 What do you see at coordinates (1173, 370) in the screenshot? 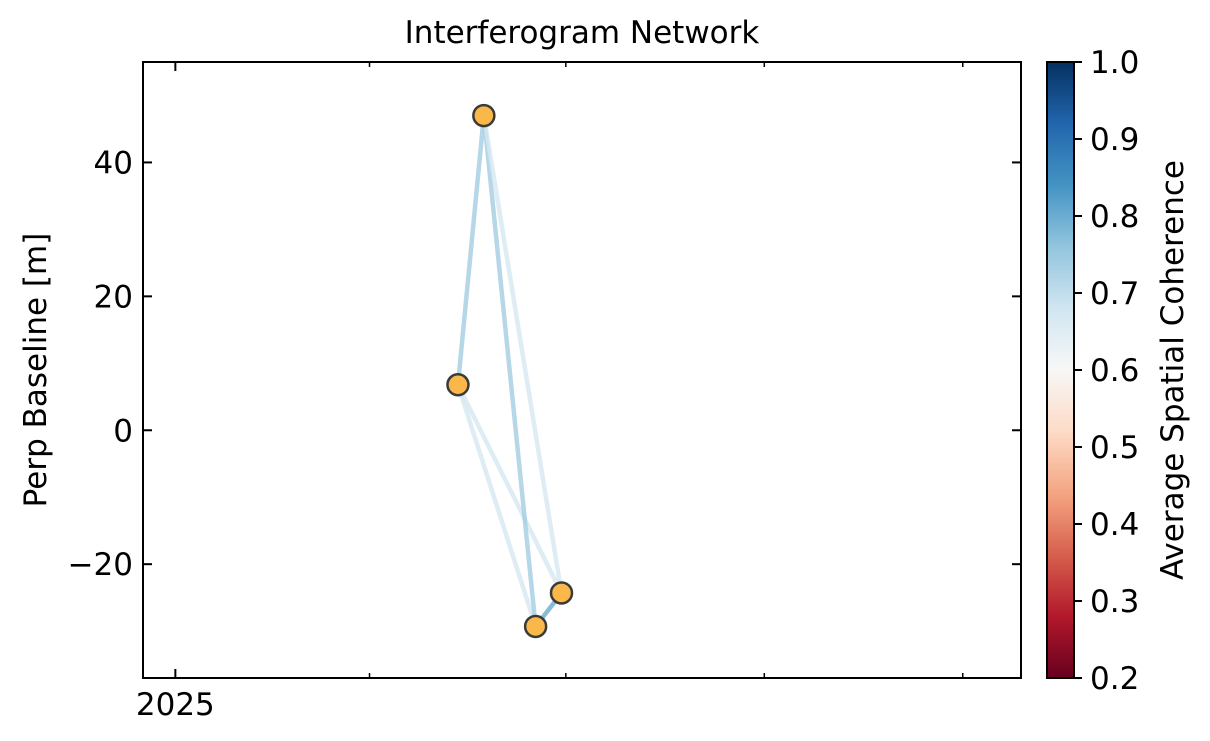
I see `colorbar-label: Average Spatial Coherence` at bounding box center [1173, 370].